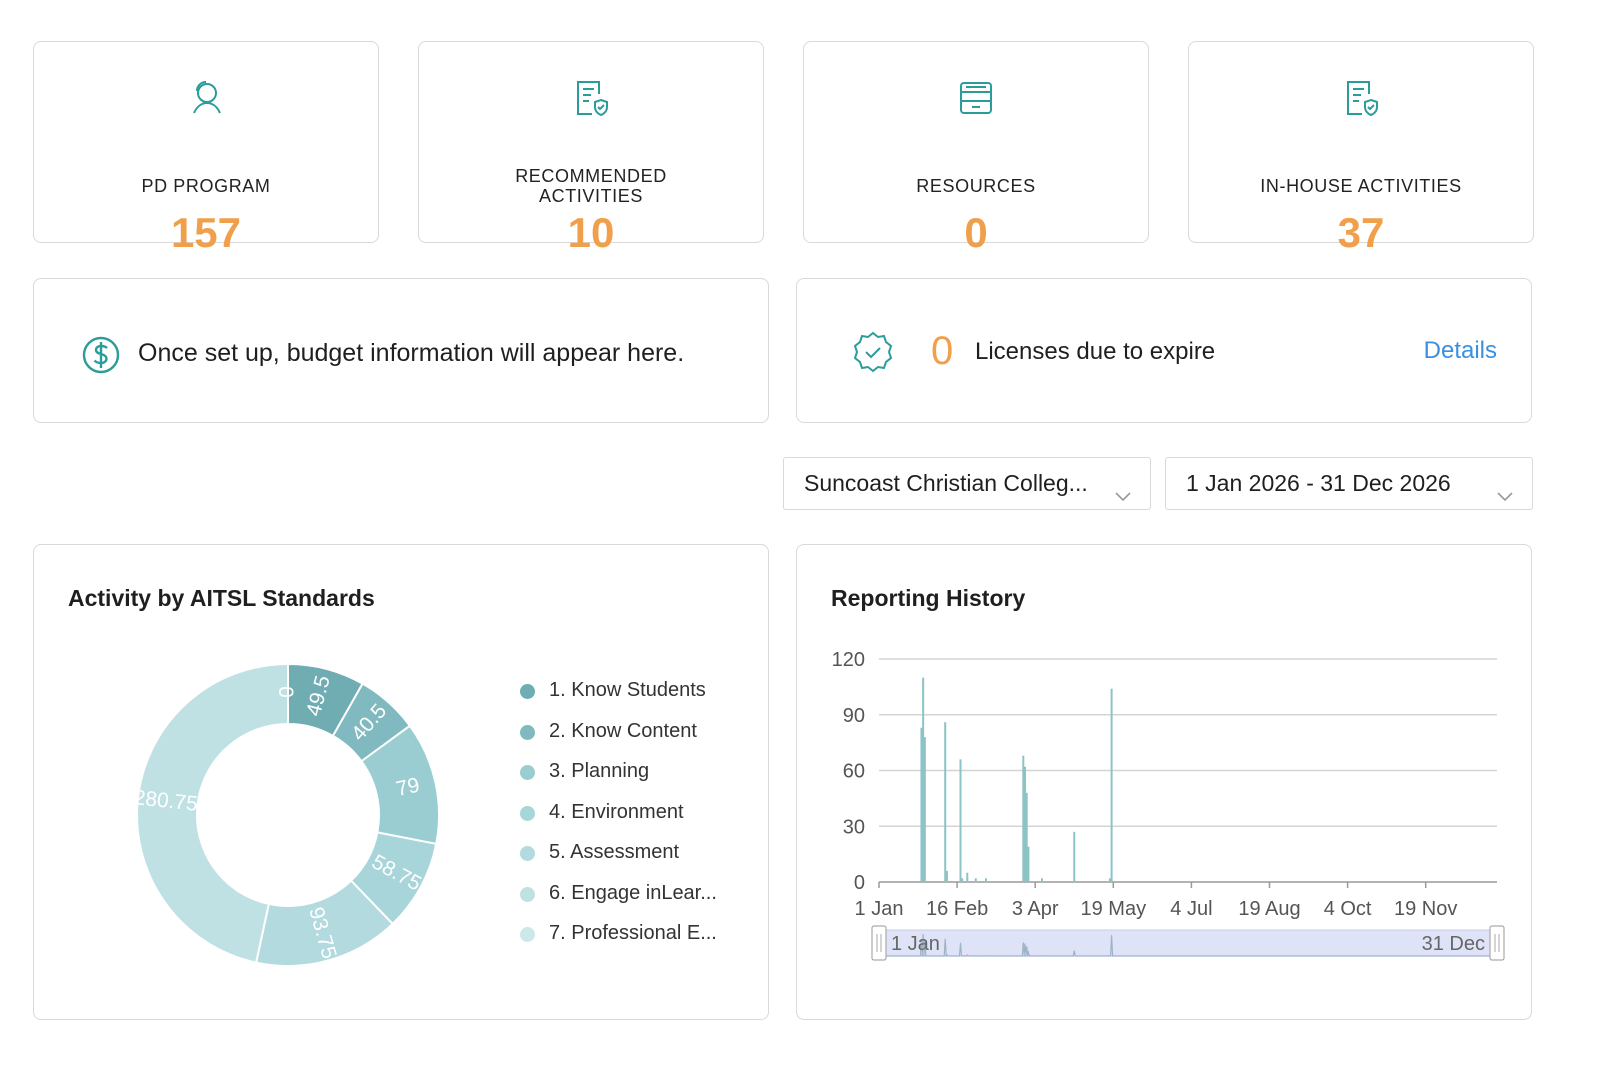  Describe the element at coordinates (221, 598) in the screenshot. I see `chart-title: Activity by AITSL Standards` at that location.